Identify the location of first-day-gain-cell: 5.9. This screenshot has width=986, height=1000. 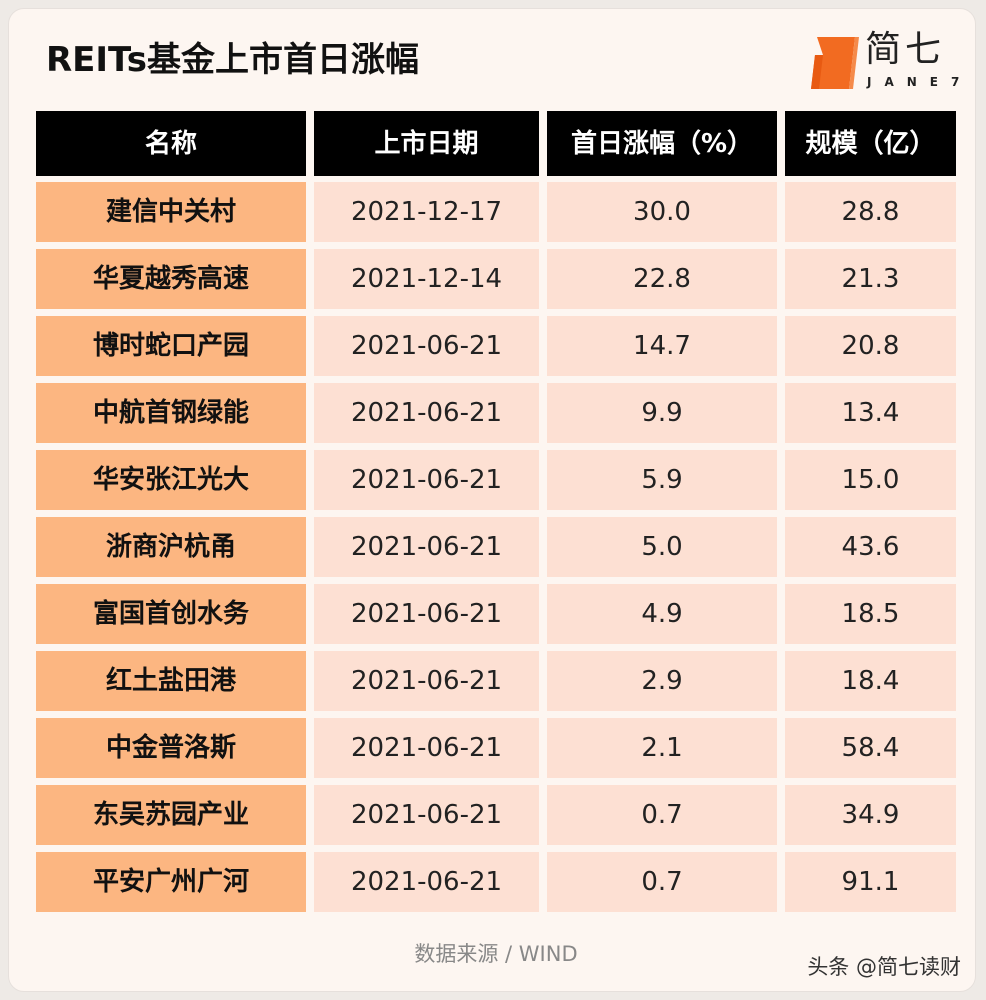
(662, 480).